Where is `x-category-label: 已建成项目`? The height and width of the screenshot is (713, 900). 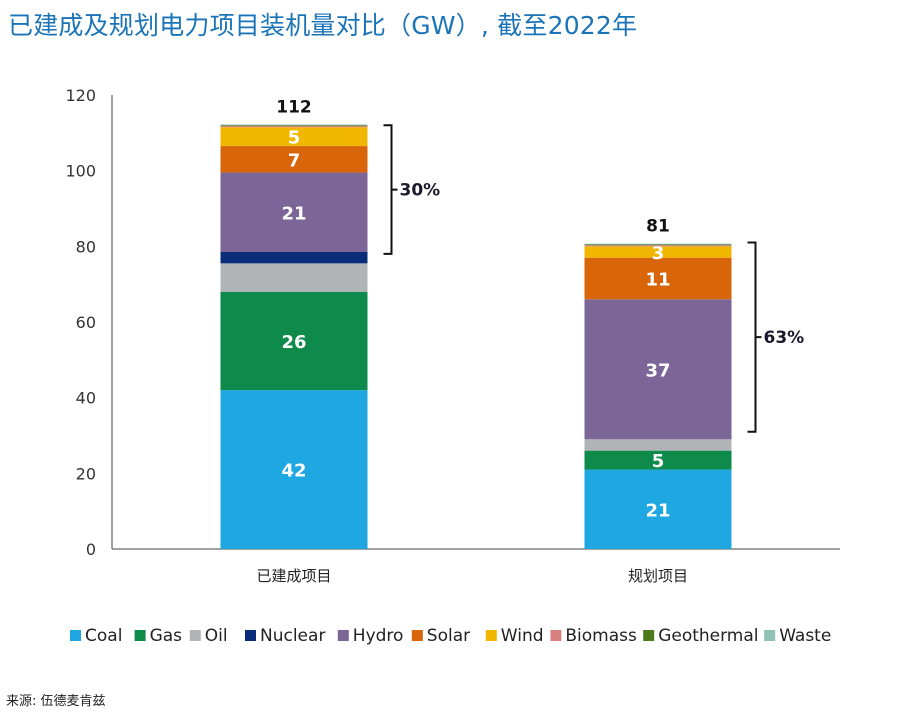
x-category-label: 已建成项目 is located at coordinates (293, 576).